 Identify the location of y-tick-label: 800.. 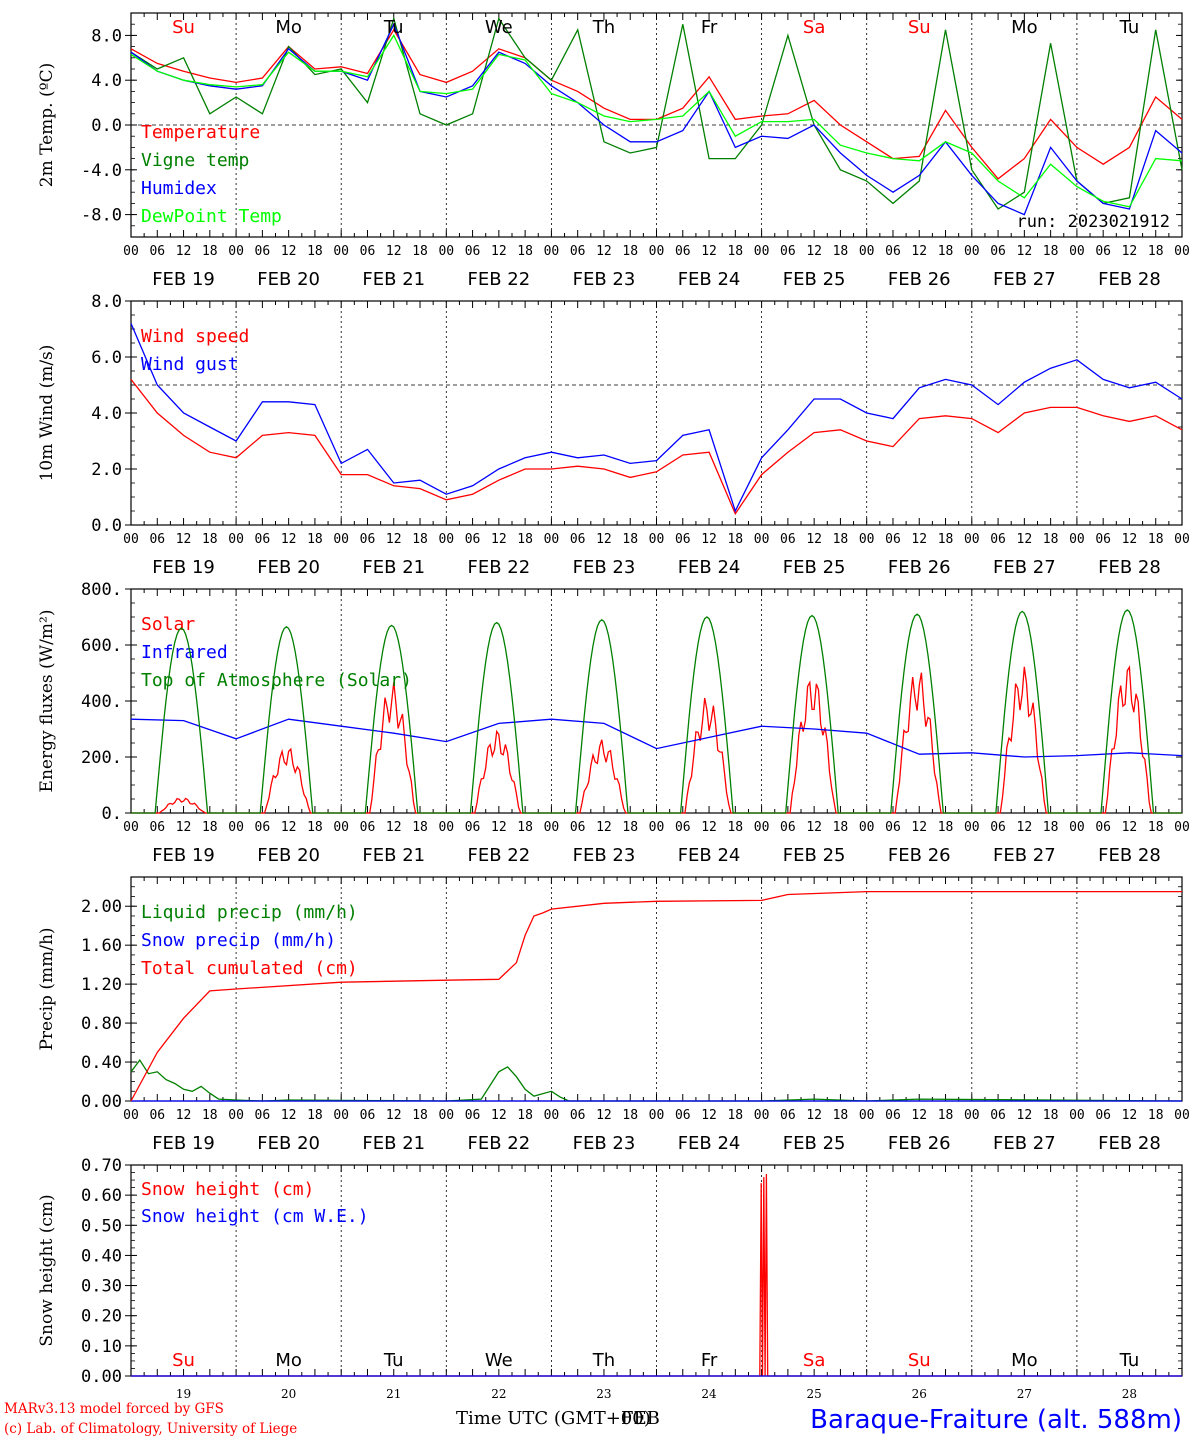
(101, 590).